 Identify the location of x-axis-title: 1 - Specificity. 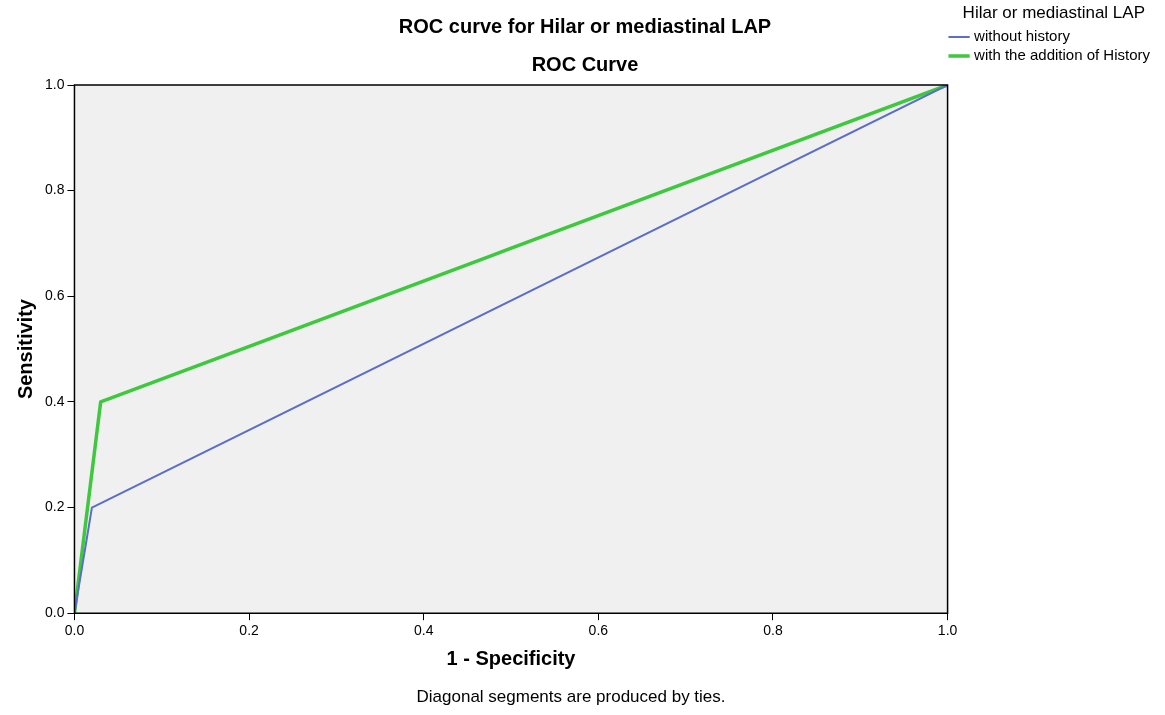
(511, 657).